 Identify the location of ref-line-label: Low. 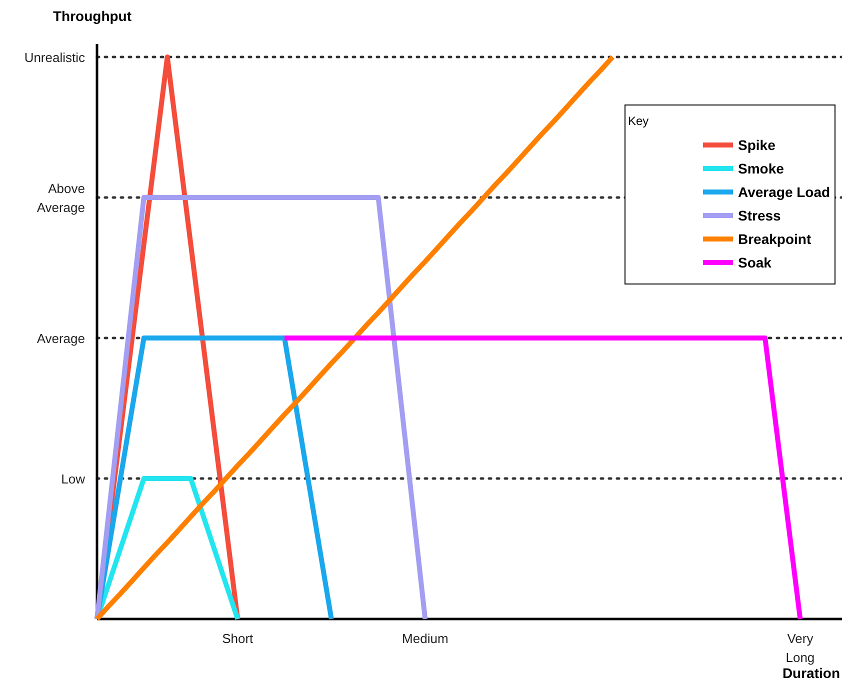
(73, 479).